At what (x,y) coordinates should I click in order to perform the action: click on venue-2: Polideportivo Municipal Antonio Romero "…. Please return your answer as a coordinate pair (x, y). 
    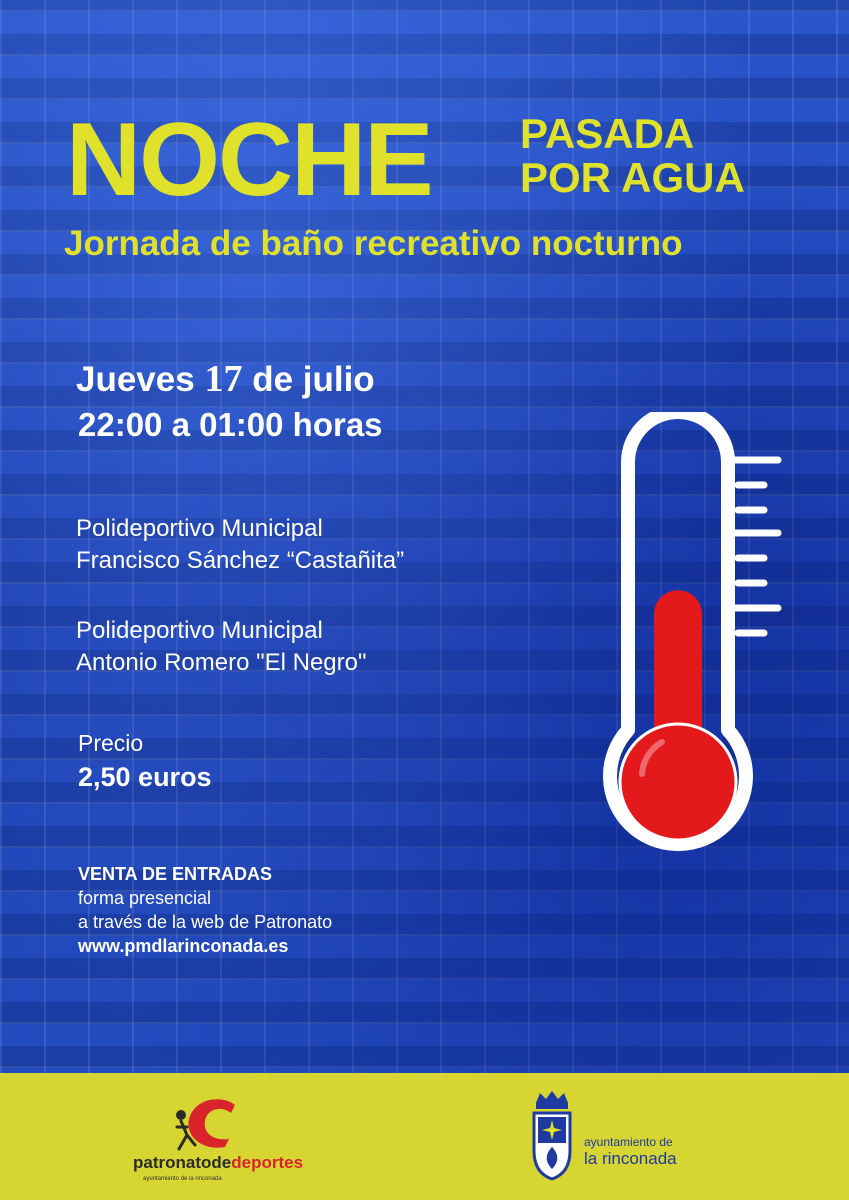
    Looking at the image, I should click on (221, 647).